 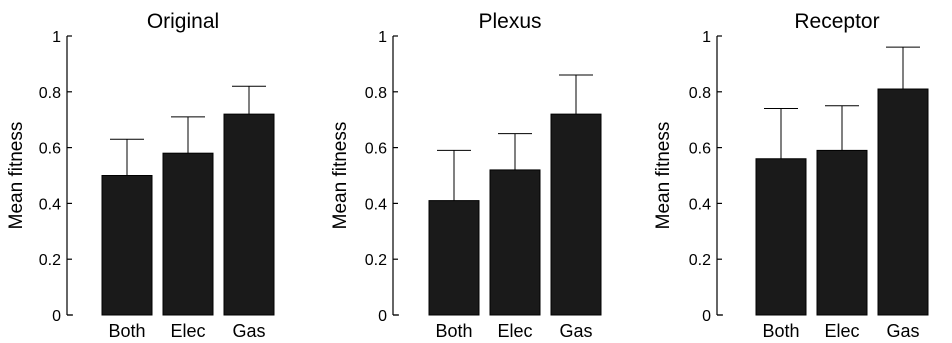 What do you see at coordinates (183, 21) in the screenshot?
I see `chart-title: Original` at bounding box center [183, 21].